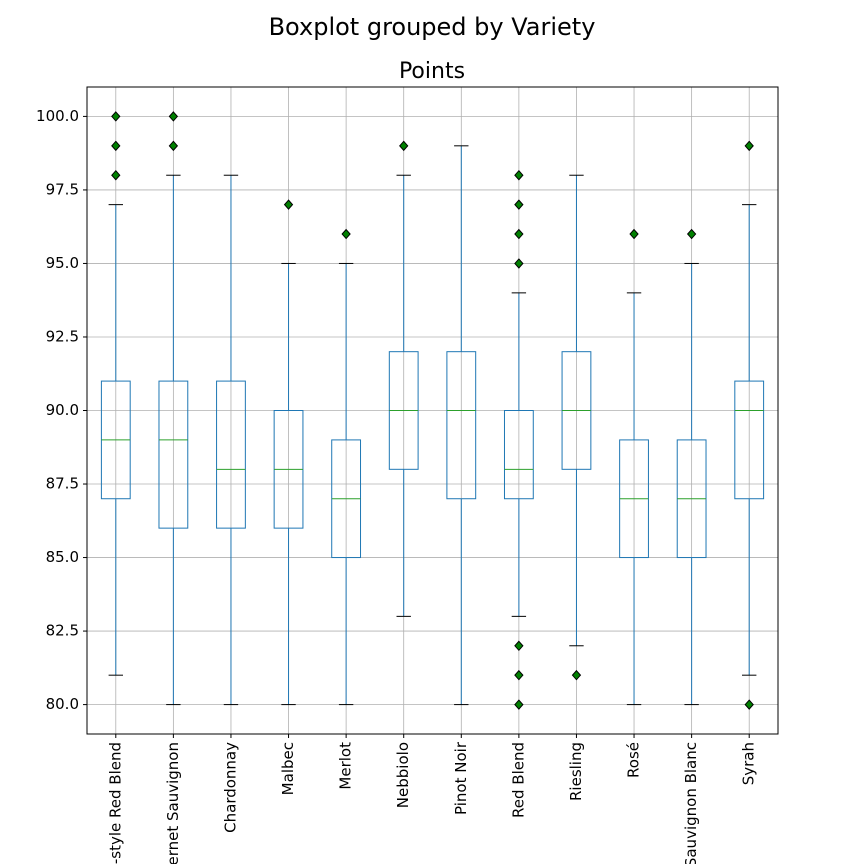 This screenshot has width=864, height=864. Describe the element at coordinates (634, 760) in the screenshot. I see `x-tick-label: Rosé` at that location.